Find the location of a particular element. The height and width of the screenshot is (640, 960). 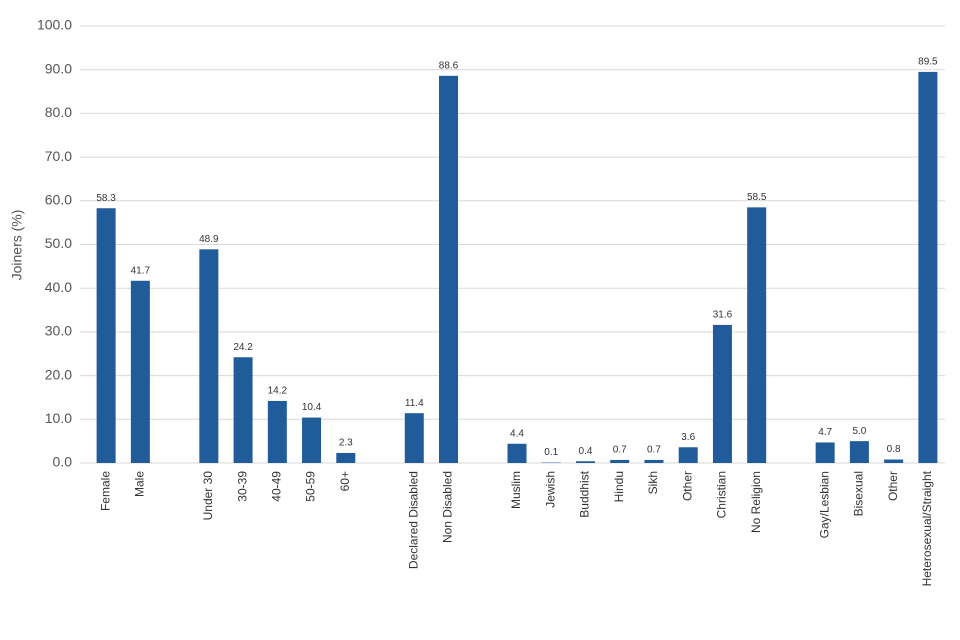

y-tick-label: 100.0 is located at coordinates (54, 25).